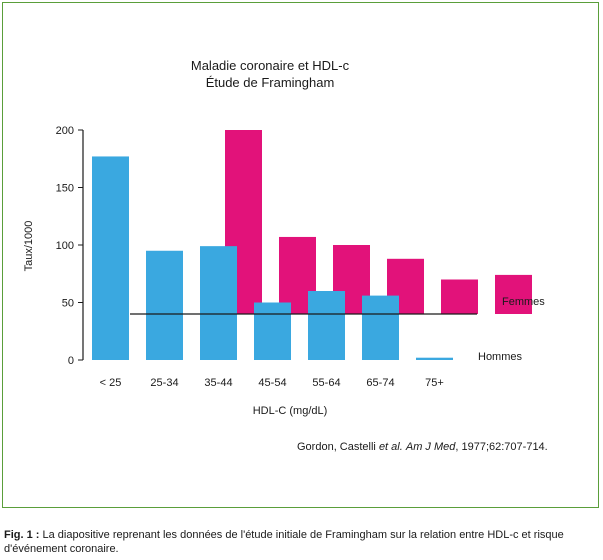 Image resolution: width=603 pixels, height=560 pixels. Describe the element at coordinates (270, 65) in the screenshot. I see `chart-title: Maladie coronaire et HDL-c` at that location.